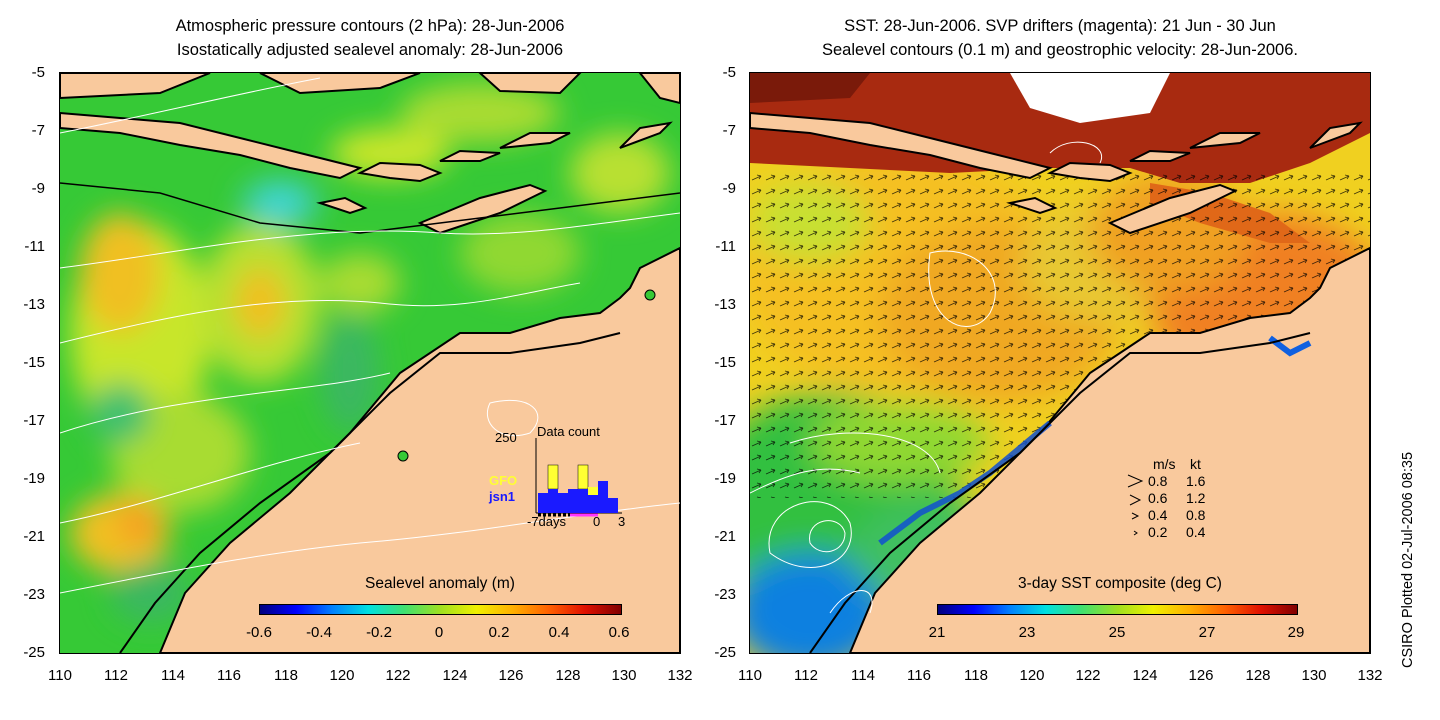 The width and height of the screenshot is (1440, 720). Describe the element at coordinates (1158, 515) in the screenshot. I see `velocity-legend-row3-ms: 0.4` at that location.